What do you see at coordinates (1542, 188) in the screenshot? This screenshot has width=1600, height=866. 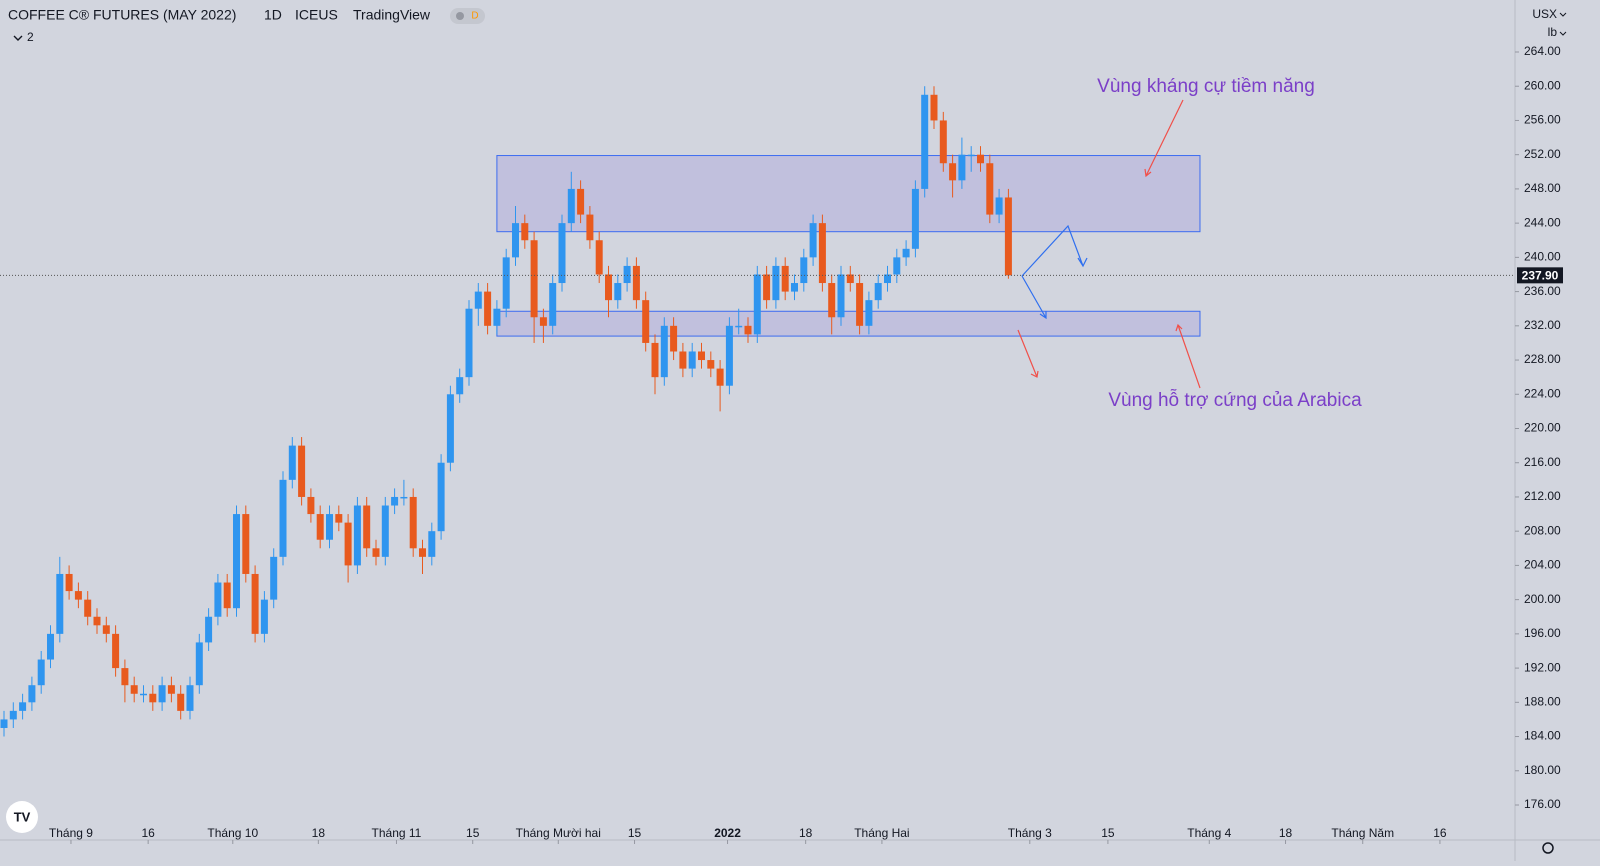 I see `y-tick-label: 248.00` at bounding box center [1542, 188].